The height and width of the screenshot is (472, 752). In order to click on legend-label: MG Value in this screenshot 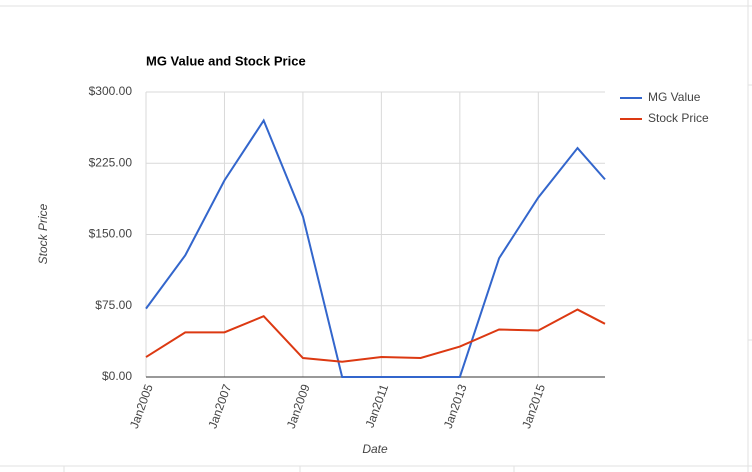, I will do `click(674, 97)`.